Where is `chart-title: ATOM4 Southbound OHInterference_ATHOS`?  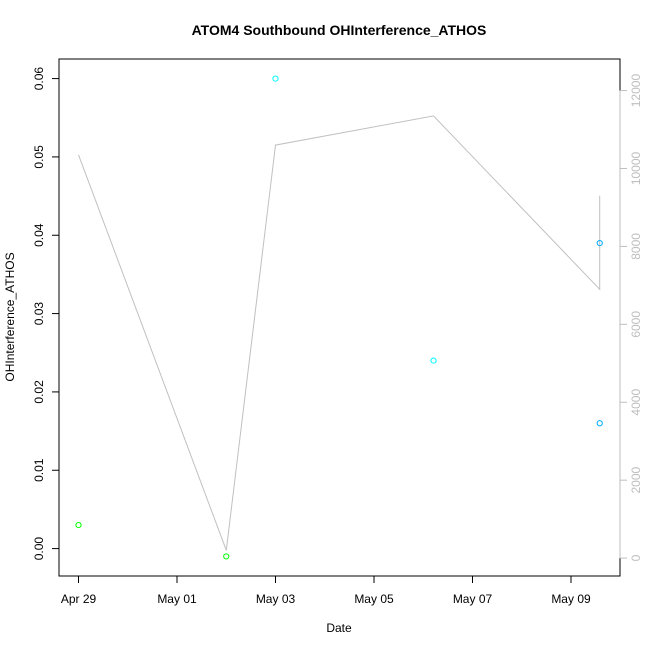
chart-title: ATOM4 Southbound OHInterference_ATHOS is located at coordinates (339, 30).